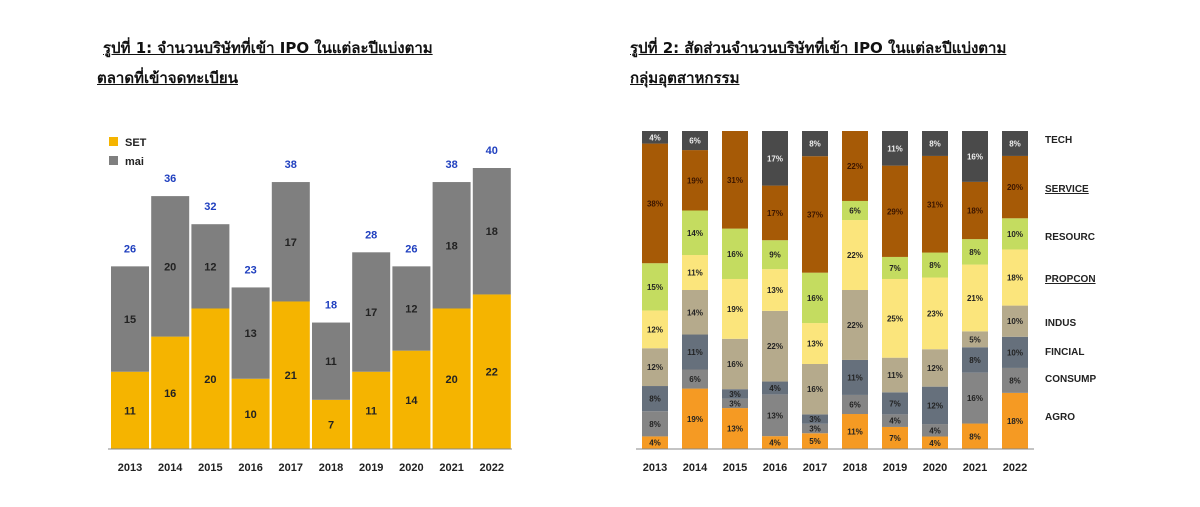  I want to click on bar-TECH-2017, so click(815, 144).